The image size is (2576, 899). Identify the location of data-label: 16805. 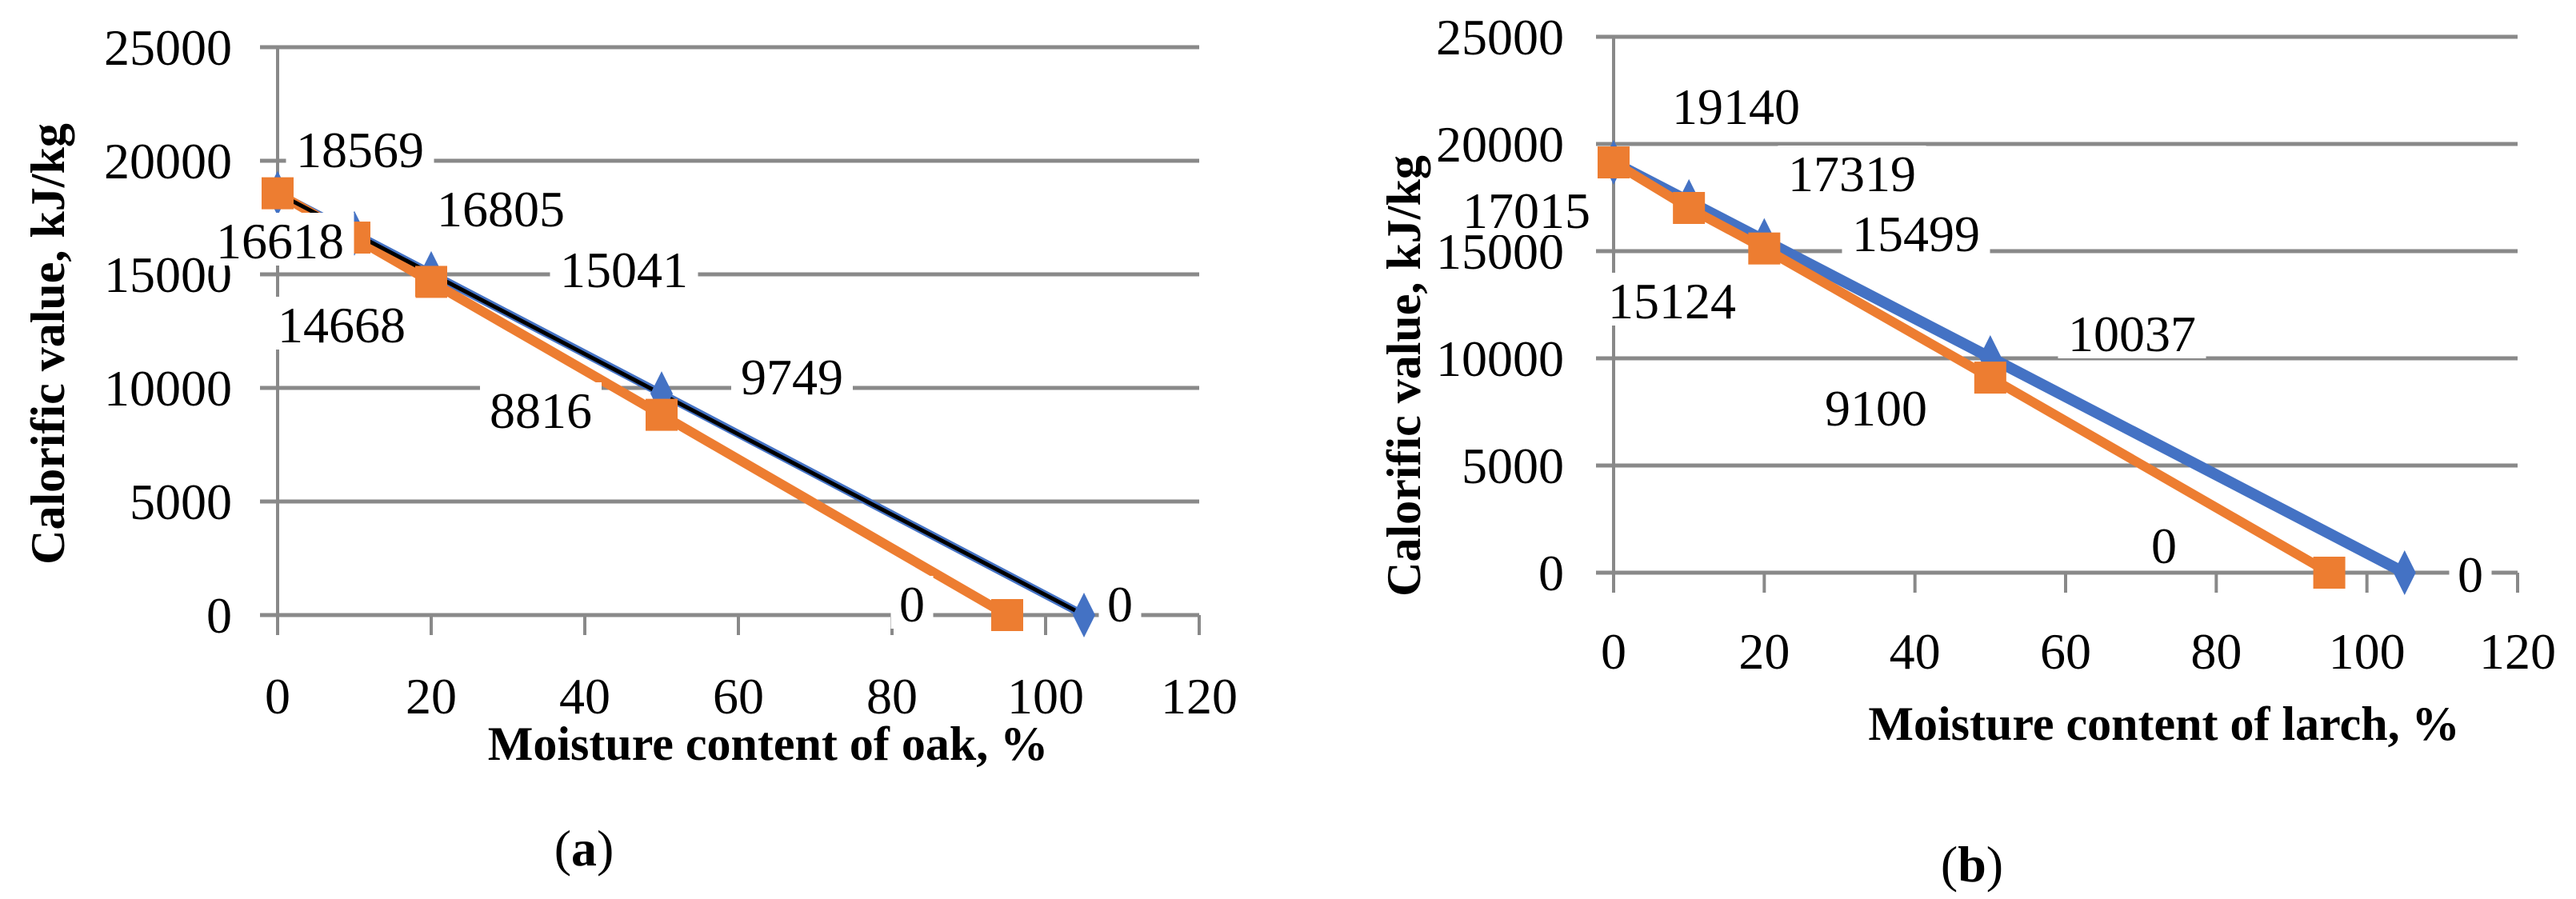
(501, 209).